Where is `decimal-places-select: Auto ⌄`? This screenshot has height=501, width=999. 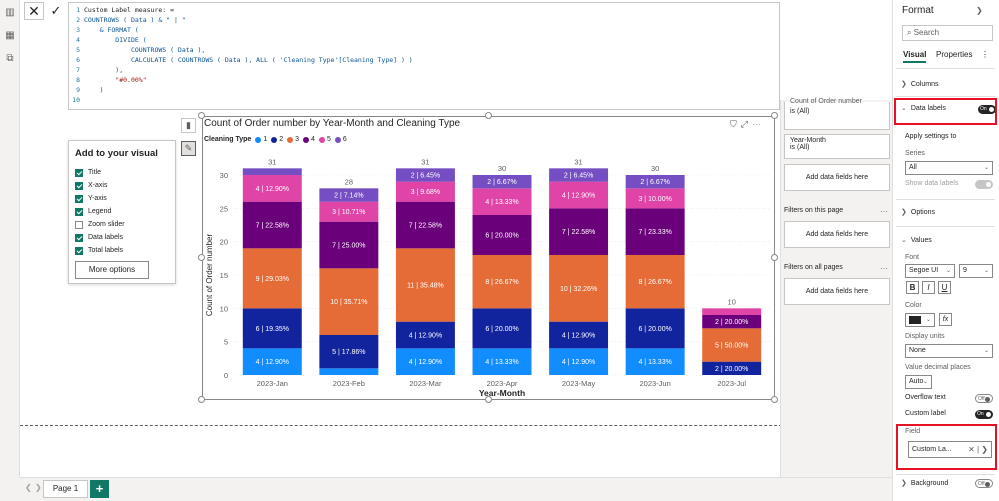 decimal-places-select: Auto ⌄ is located at coordinates (918, 382).